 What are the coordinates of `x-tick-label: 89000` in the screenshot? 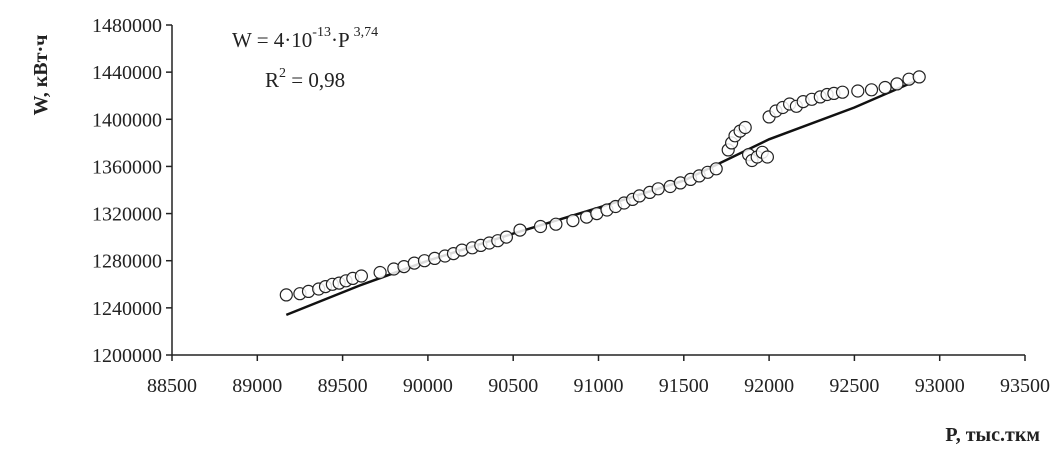 It's located at (257, 386).